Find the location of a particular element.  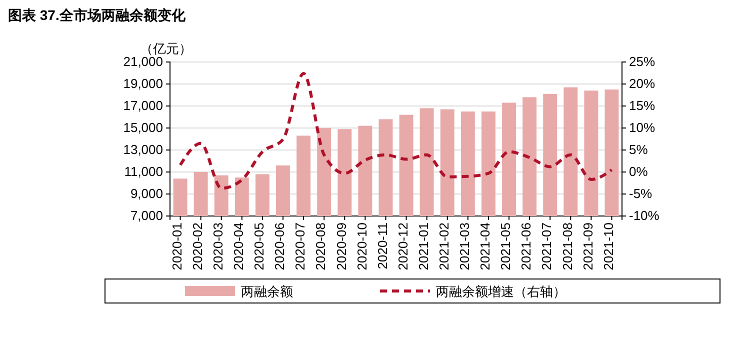

y-tick-label: 9,000 is located at coordinates (146, 194).